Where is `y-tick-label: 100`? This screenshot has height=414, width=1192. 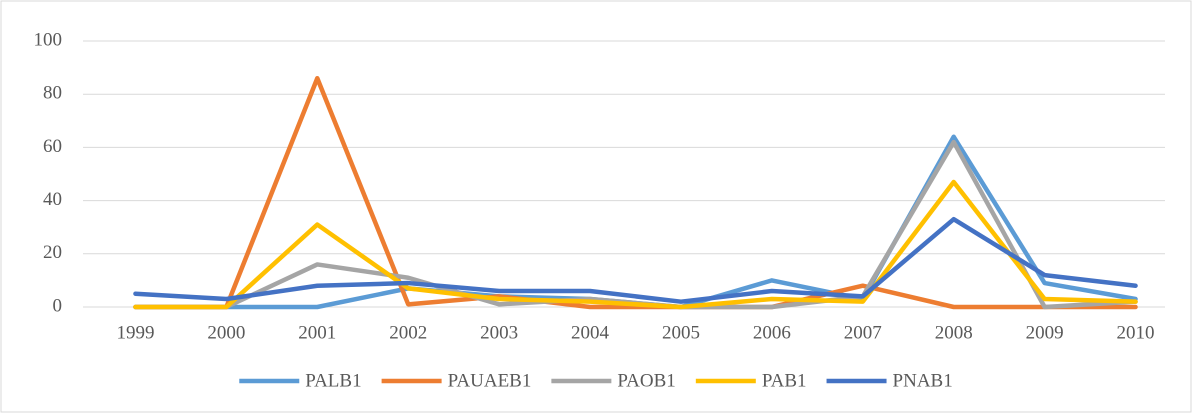 y-tick-label: 100 is located at coordinates (48, 39).